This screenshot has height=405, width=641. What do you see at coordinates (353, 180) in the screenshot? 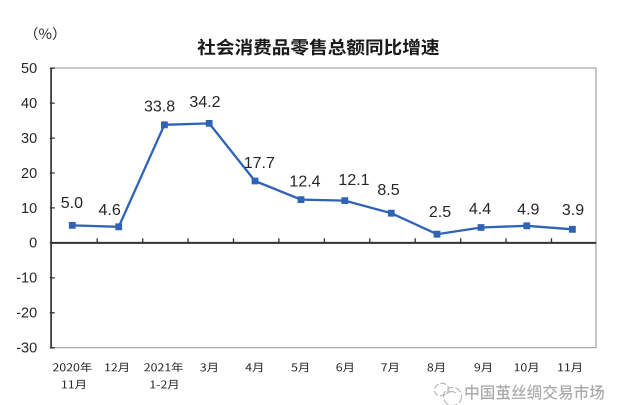
I see `svg-text: 12.1` at bounding box center [353, 180].